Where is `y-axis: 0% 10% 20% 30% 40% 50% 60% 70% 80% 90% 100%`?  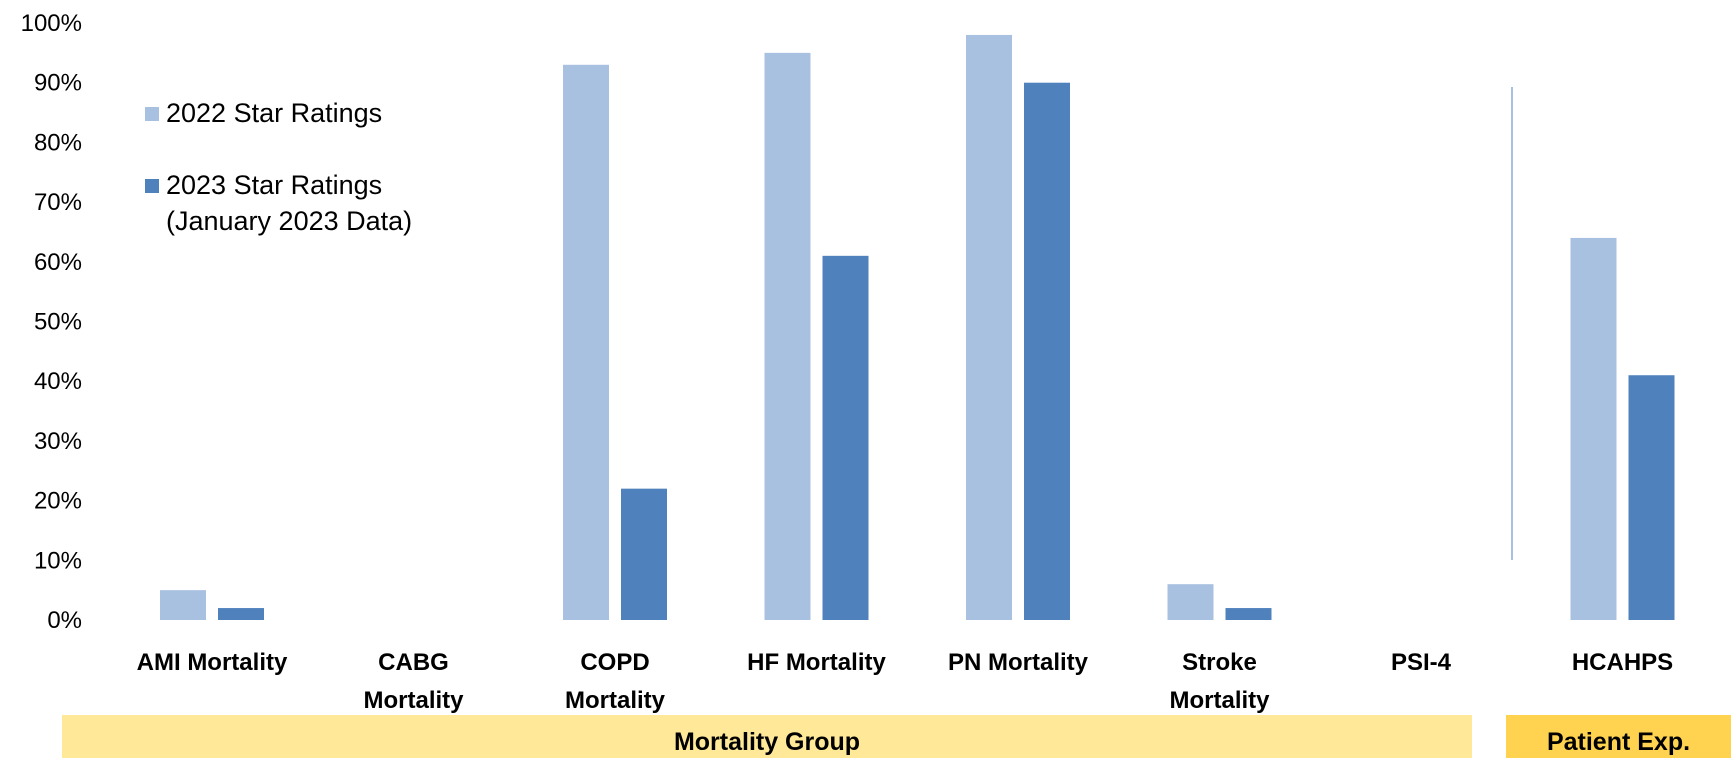 y-axis: 0% 10% 20% 30% 40% 50% 60% 70% 80% 90% 100% is located at coordinates (51, 322).